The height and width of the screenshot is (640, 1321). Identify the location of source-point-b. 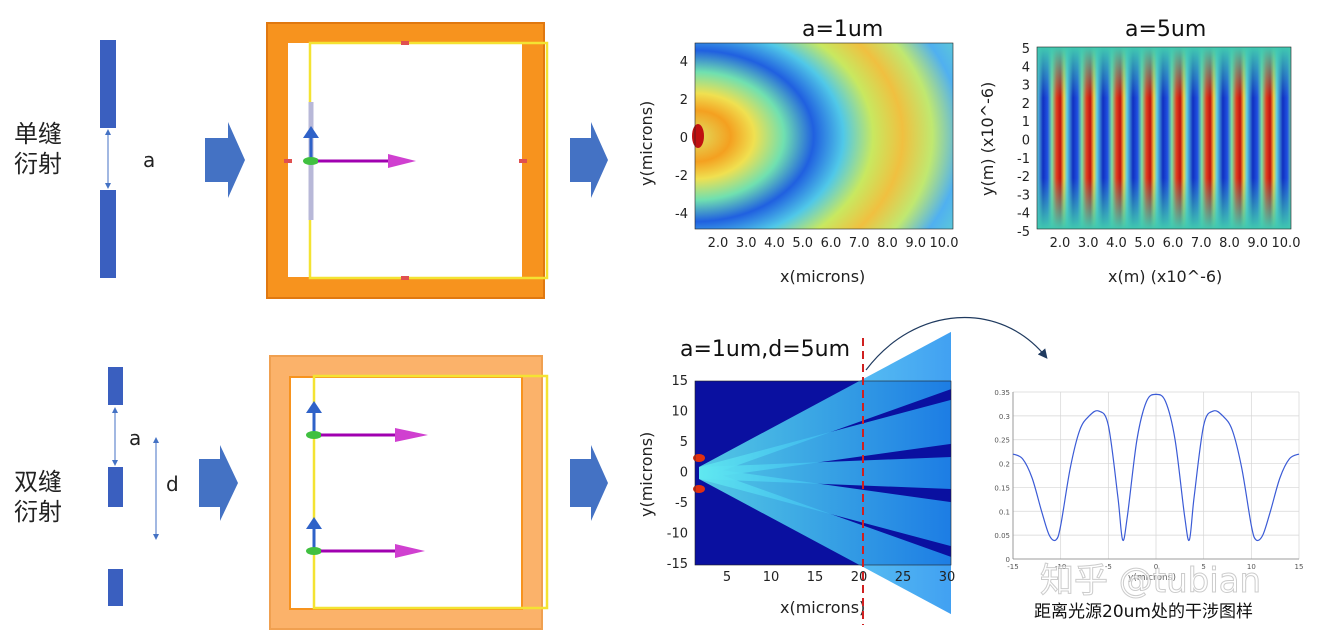
(314, 551).